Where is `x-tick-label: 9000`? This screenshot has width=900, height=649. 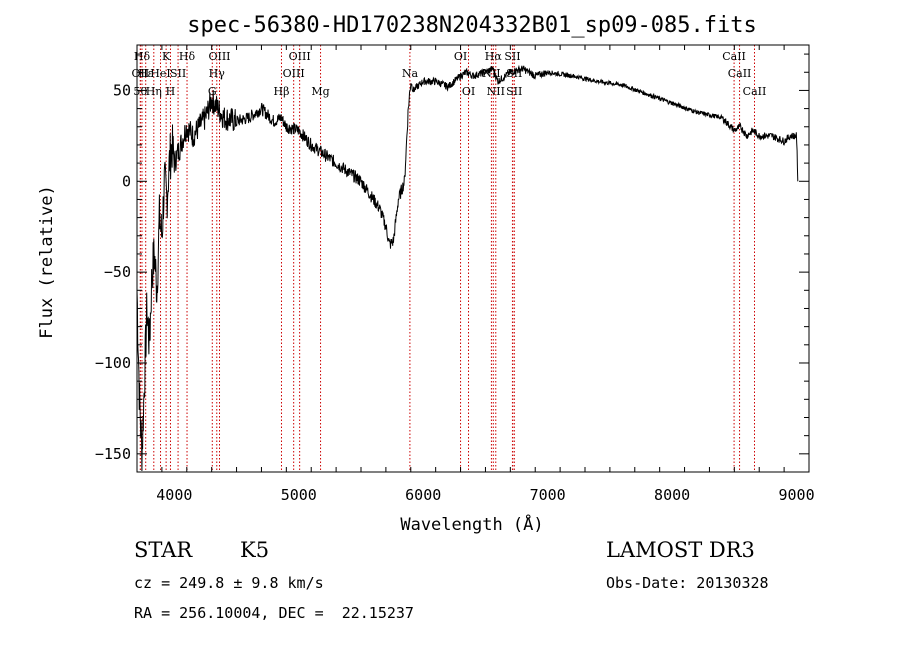
x-tick-label: 9000 is located at coordinates (796, 495).